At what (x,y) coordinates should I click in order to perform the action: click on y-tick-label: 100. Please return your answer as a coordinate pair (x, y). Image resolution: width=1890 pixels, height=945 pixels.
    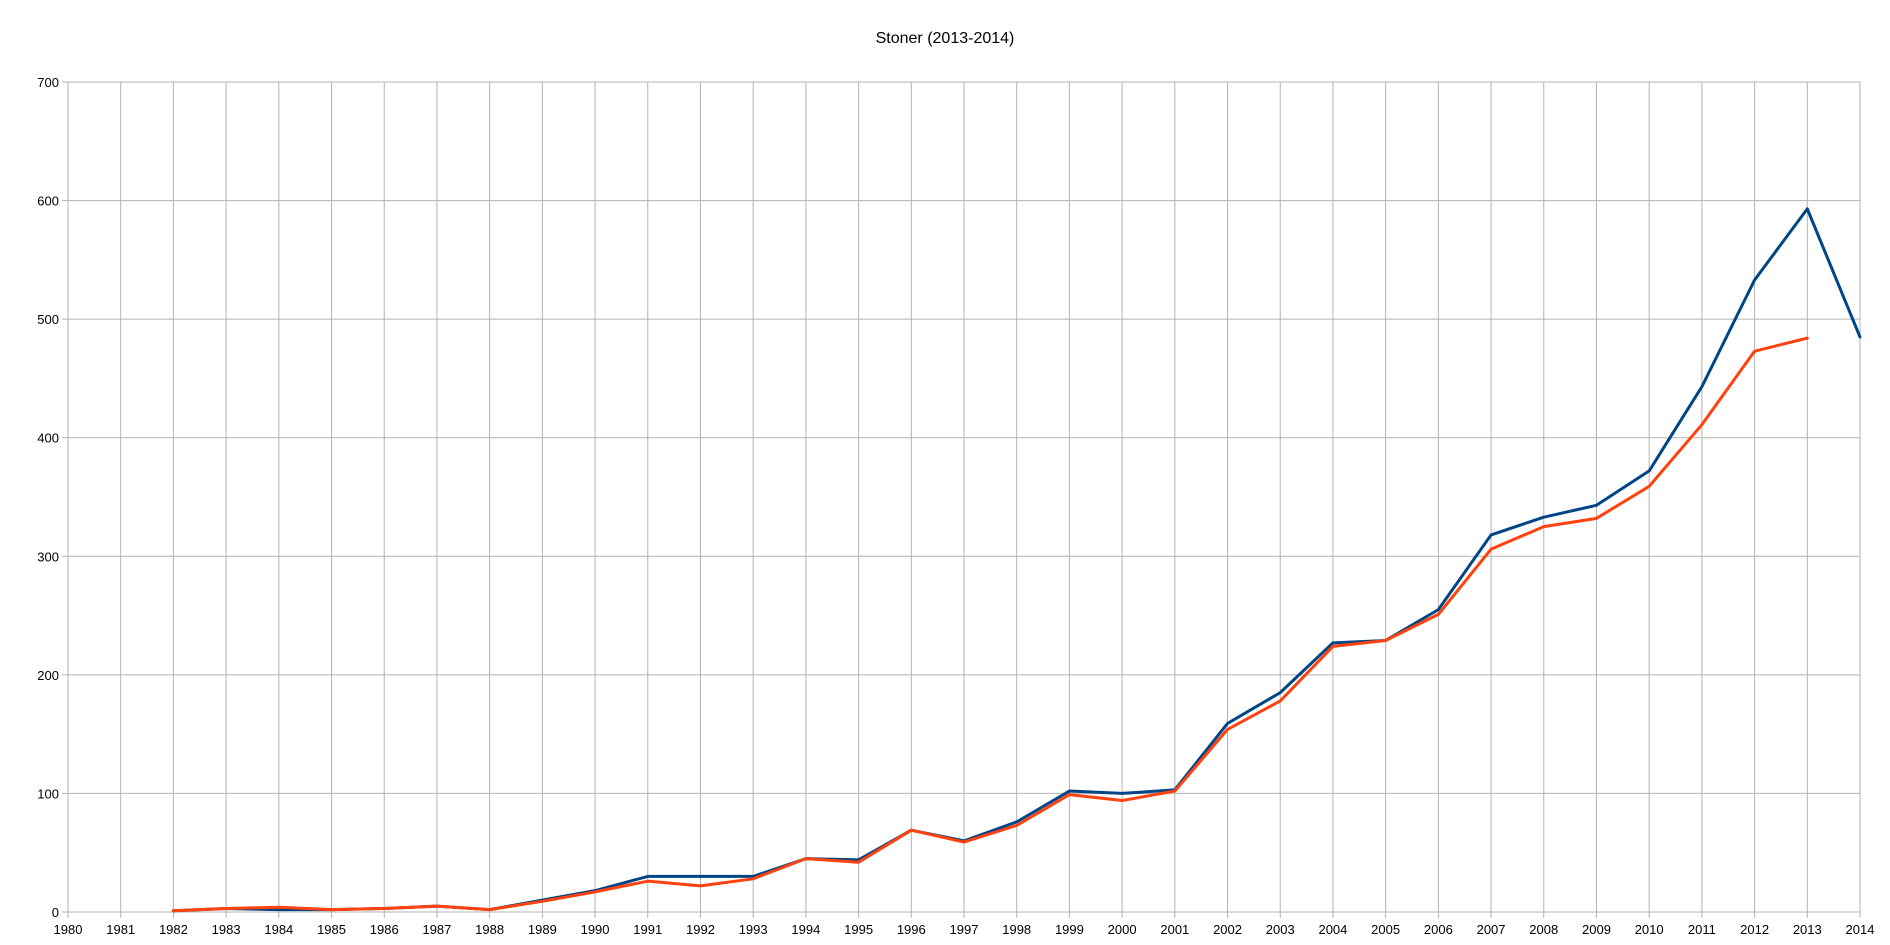
    Looking at the image, I should click on (48, 793).